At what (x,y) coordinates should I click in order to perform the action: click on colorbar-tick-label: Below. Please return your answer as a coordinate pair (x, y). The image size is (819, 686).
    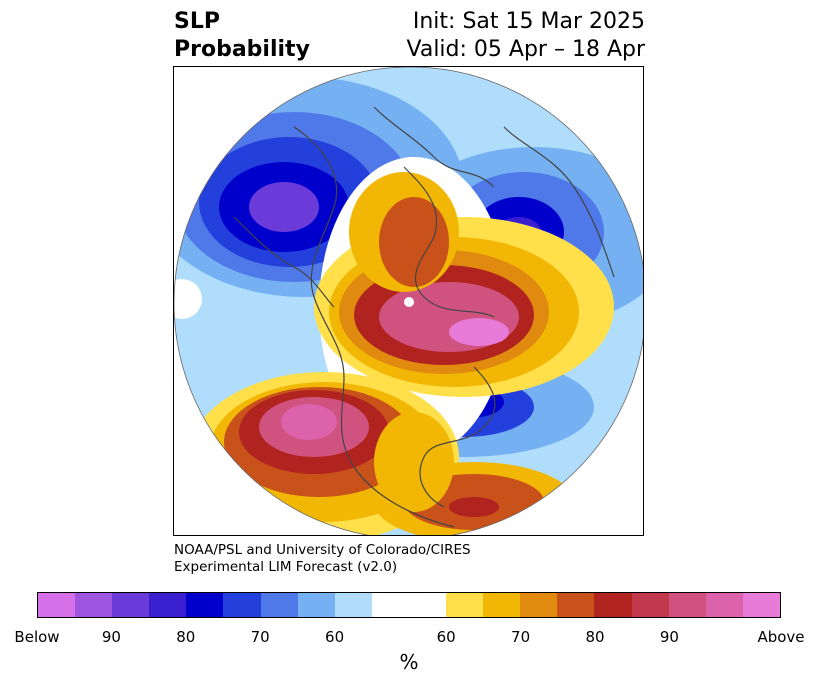
    Looking at the image, I should click on (37, 637).